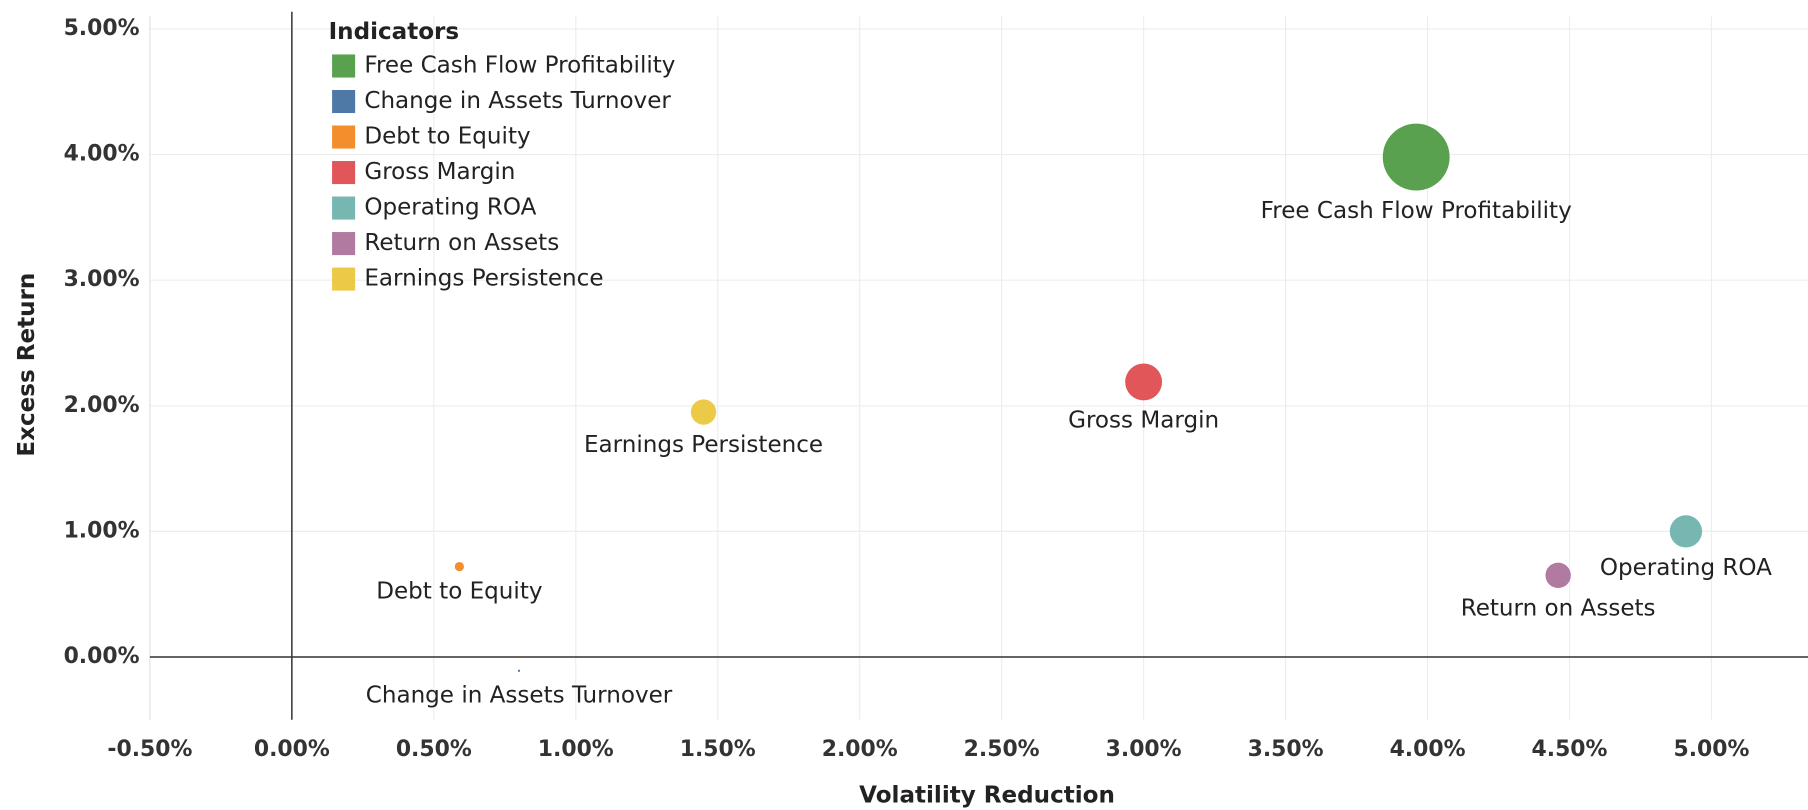 The width and height of the screenshot is (1808, 810). What do you see at coordinates (1558, 608) in the screenshot?
I see `data-label: Return on Assets` at bounding box center [1558, 608].